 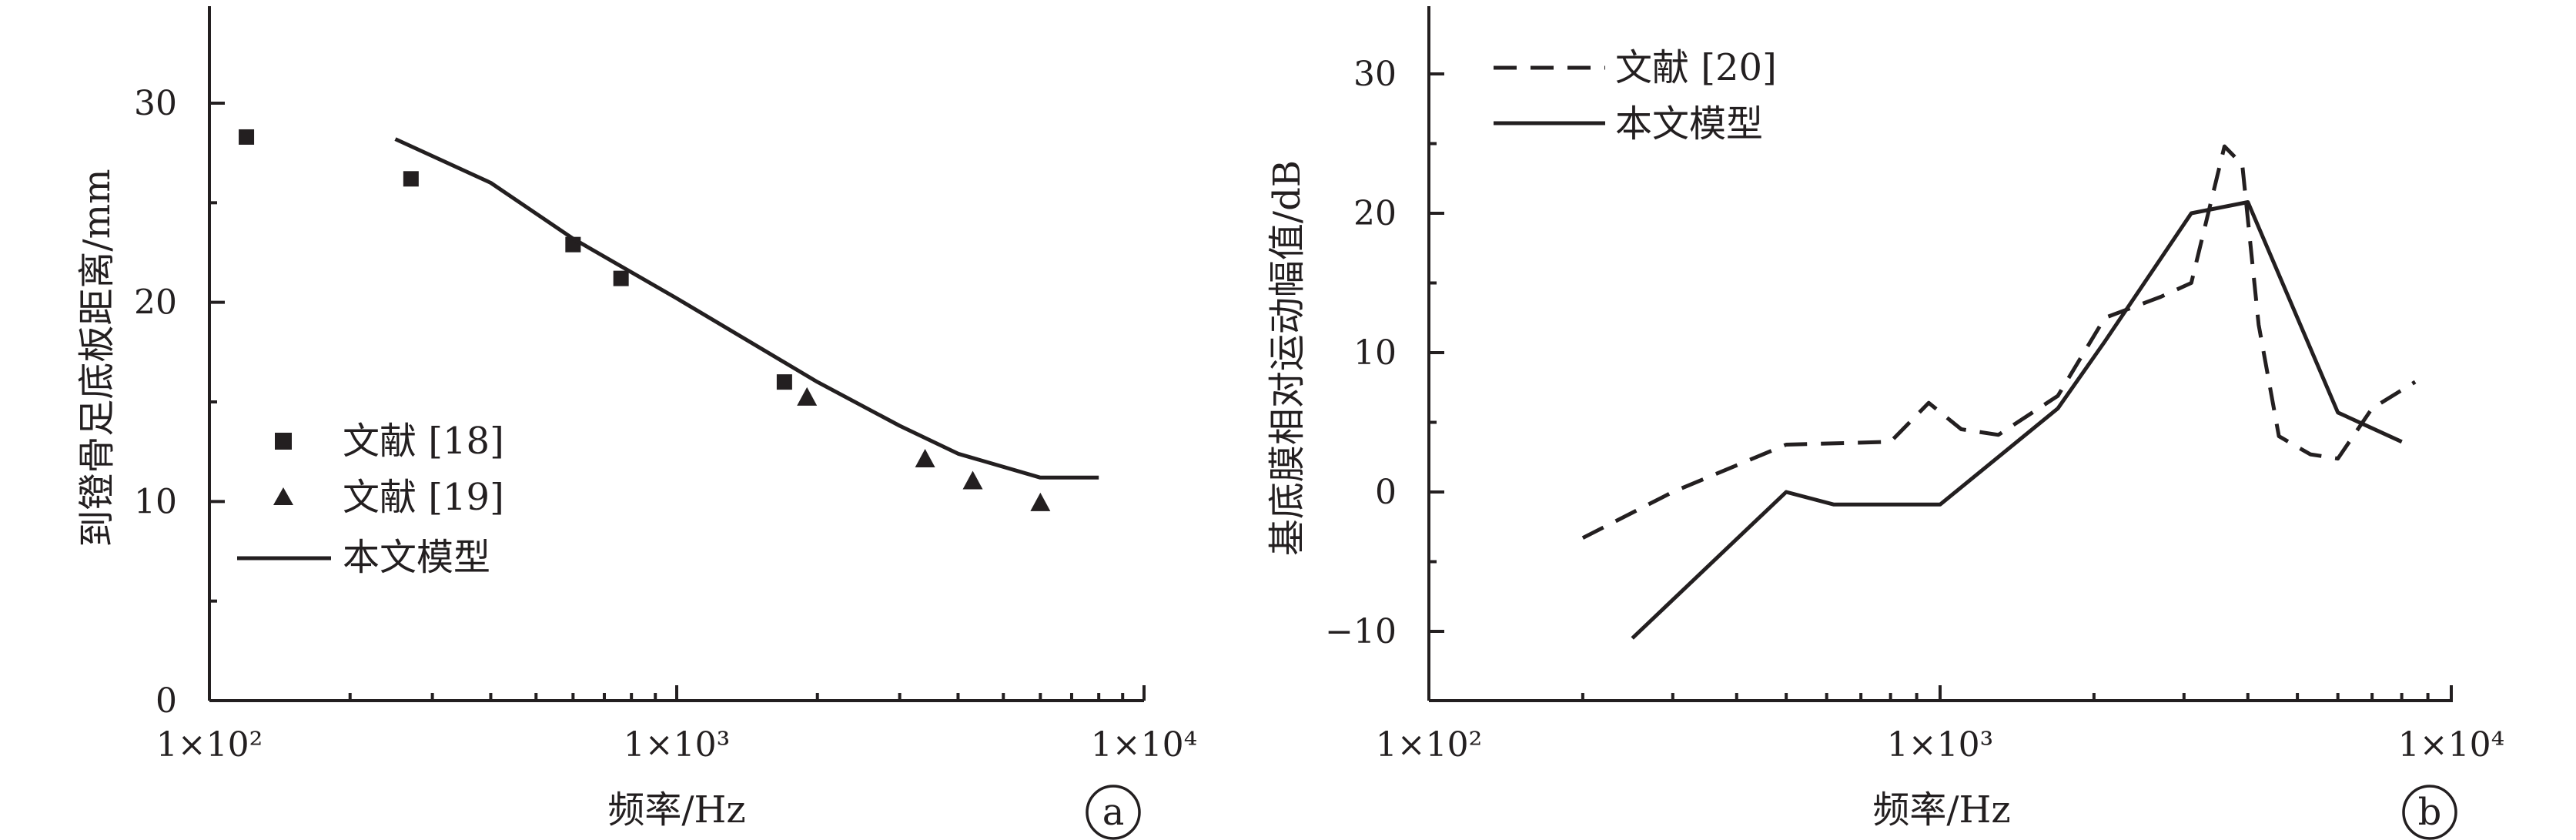 I want to click on chart-b-y-tick-label: 20, so click(x=1375, y=213).